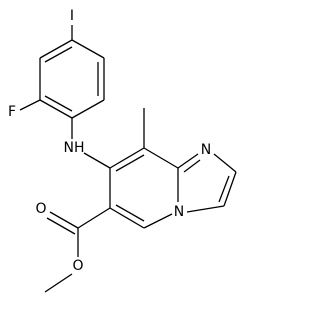 Image resolution: width=320 pixels, height=314 pixels. Describe the element at coordinates (12, 112) in the screenshot. I see `atom-label: F` at that location.